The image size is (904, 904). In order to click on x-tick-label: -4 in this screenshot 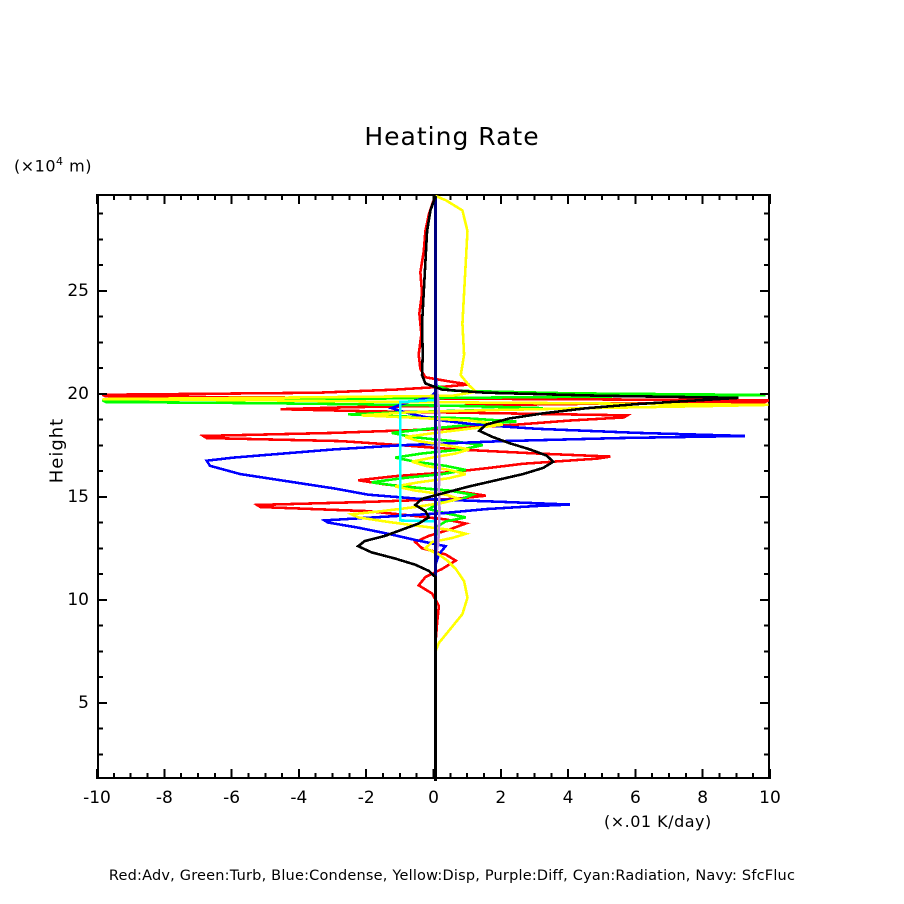, I will do `click(299, 798)`.